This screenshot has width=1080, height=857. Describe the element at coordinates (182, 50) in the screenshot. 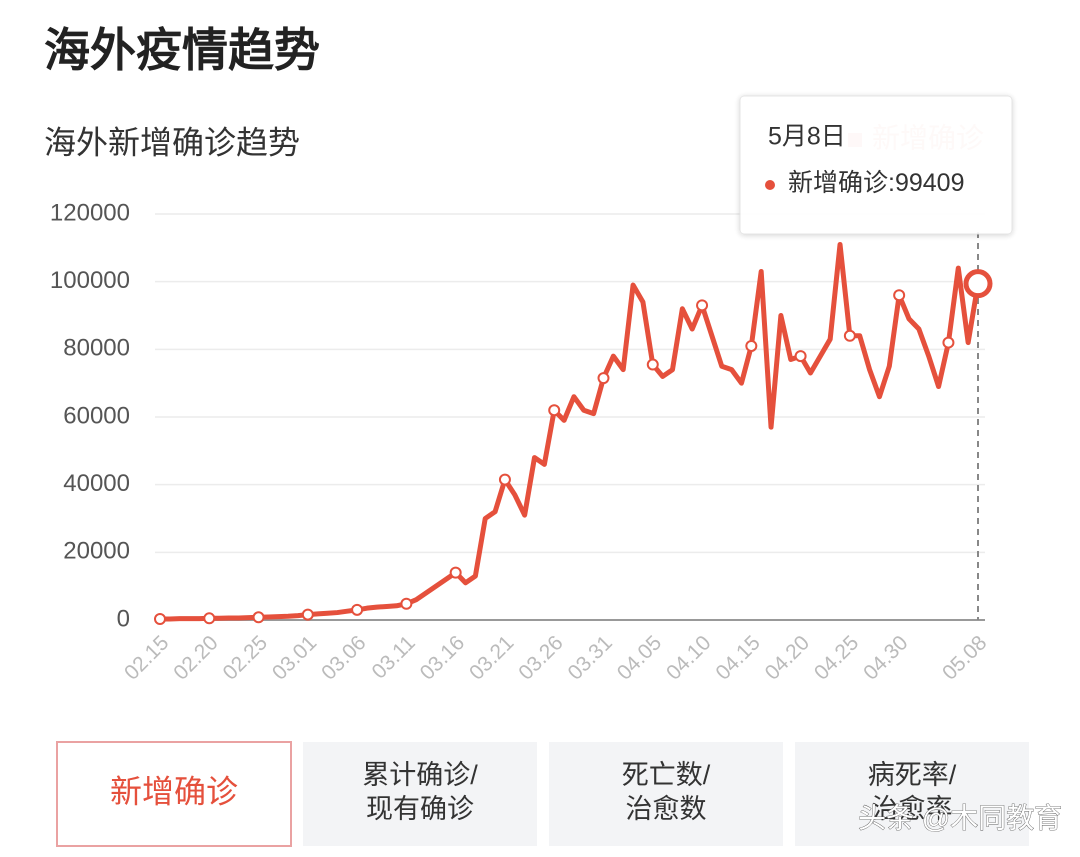

I see `page-title: 海外疫情趋势` at that location.